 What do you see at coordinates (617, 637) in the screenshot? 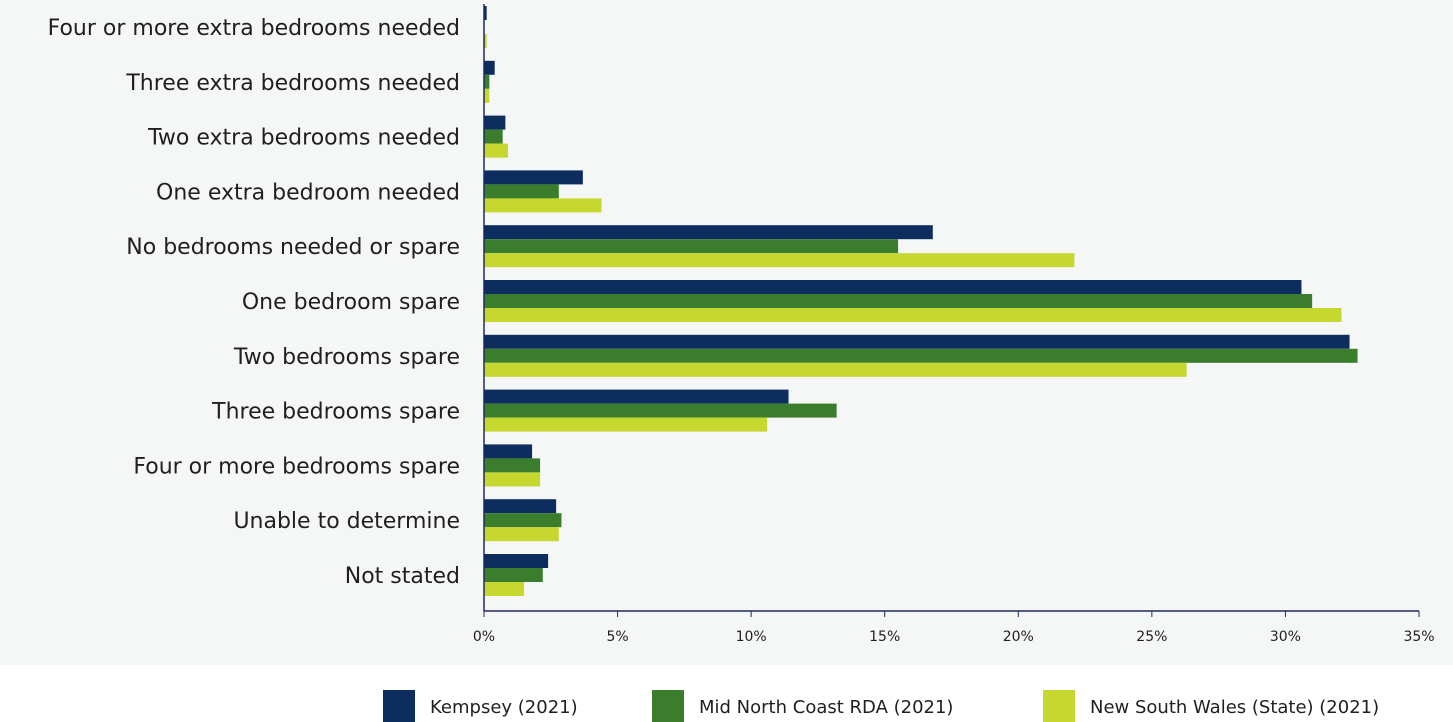
I see `x-tick-label: 5%` at bounding box center [617, 637].